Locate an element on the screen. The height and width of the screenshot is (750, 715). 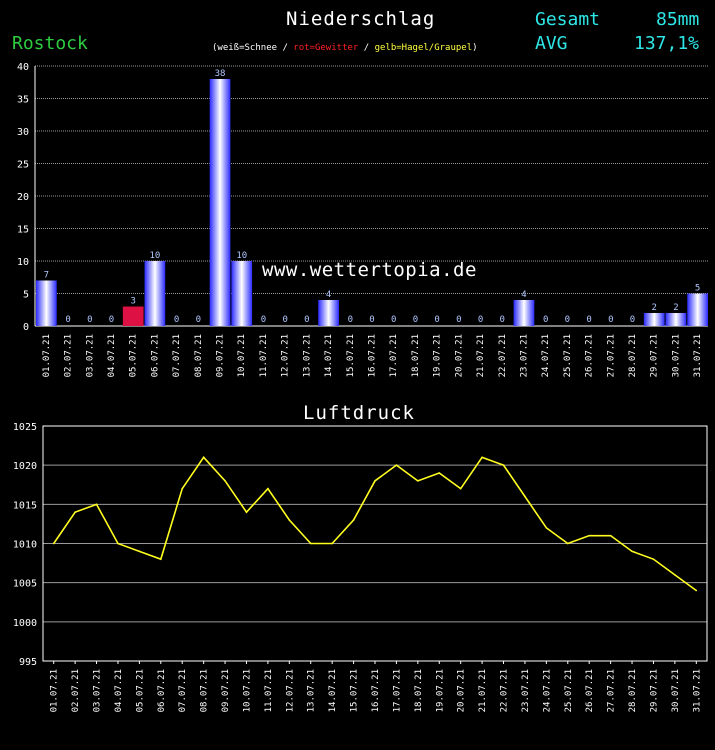
y-tick-label: 1025 is located at coordinates (25, 427).